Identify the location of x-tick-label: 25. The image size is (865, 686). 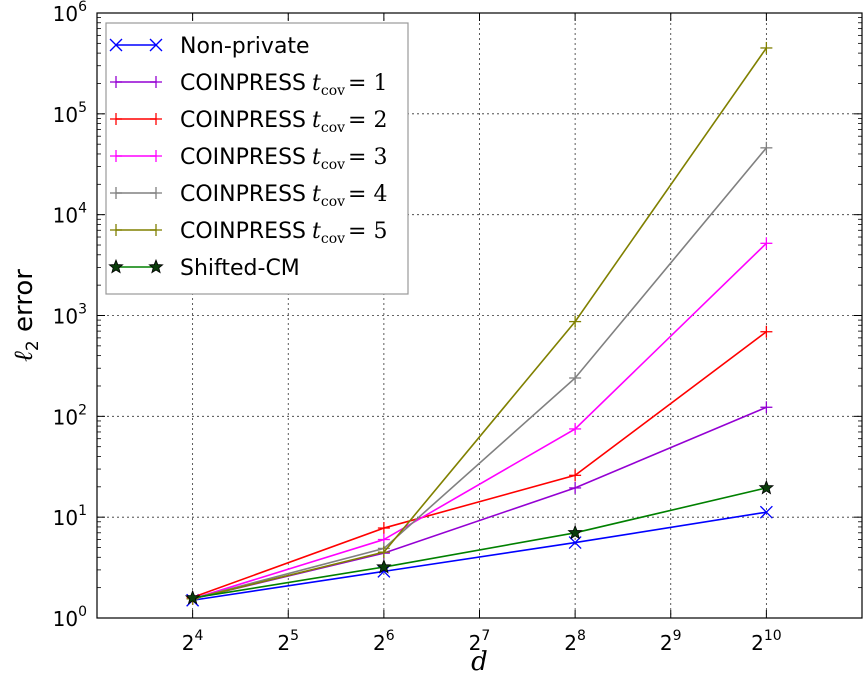
(288, 641).